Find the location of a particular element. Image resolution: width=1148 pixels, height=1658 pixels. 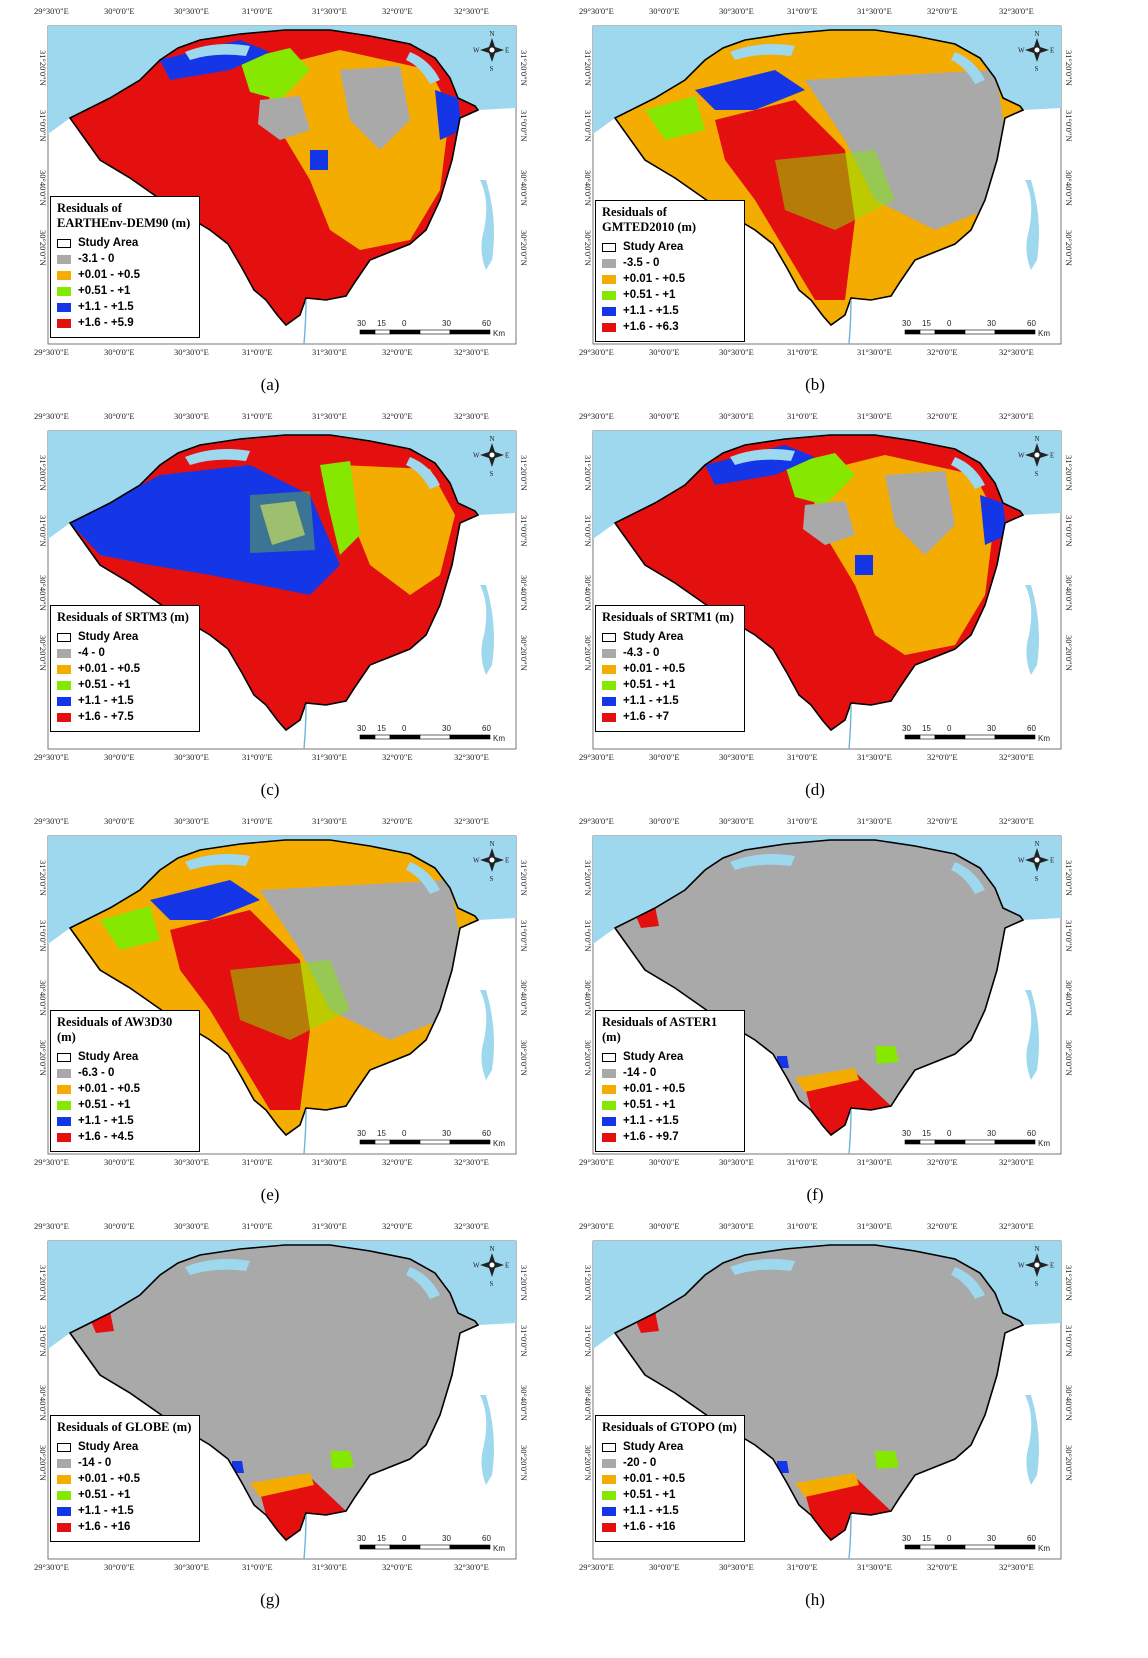

legend-label: +0.01 - +0.5 is located at coordinates (654, 1089).